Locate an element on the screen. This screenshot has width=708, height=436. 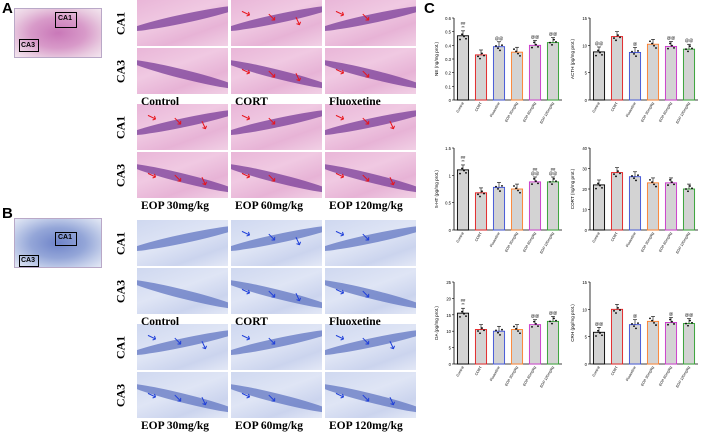
category-label: EOP 30mg/kg is located at coordinates (647, 112).